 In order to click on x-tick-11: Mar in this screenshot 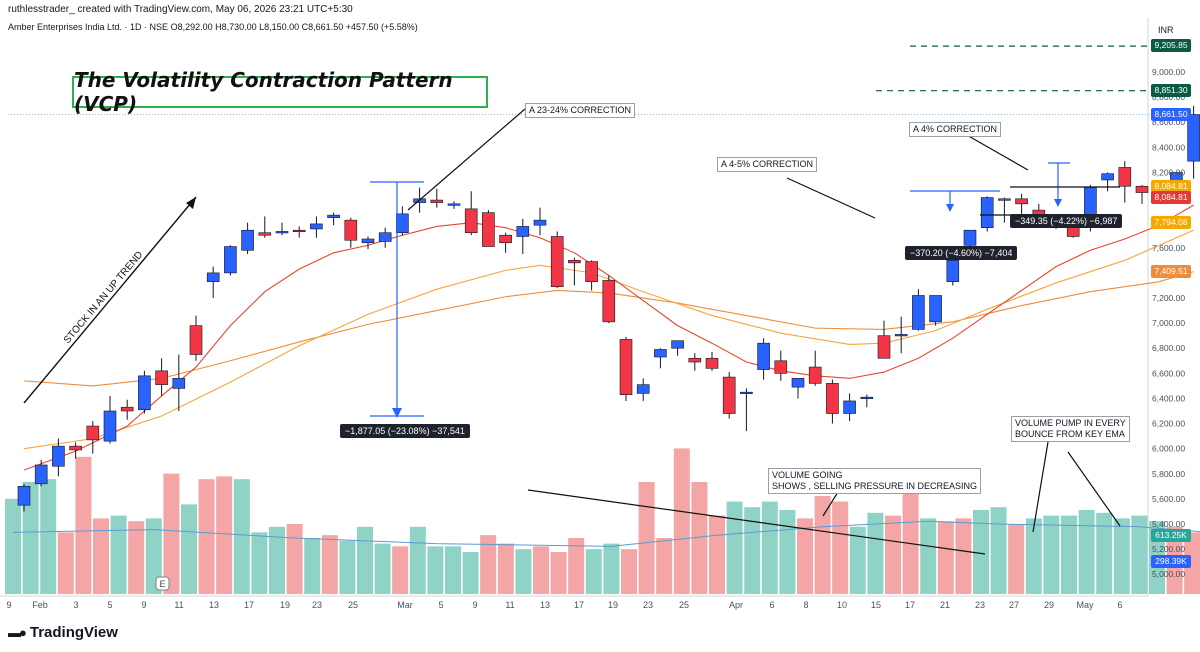, I will do `click(405, 605)`.